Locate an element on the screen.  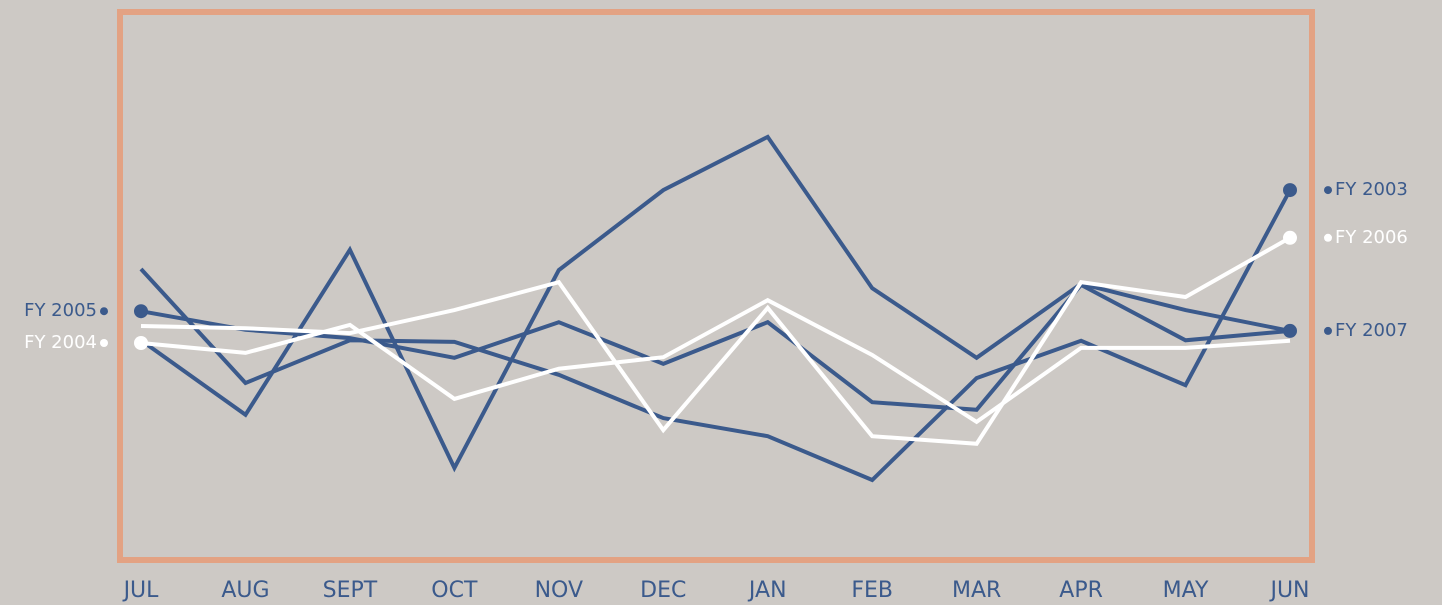
x-tick-label: SEPT is located at coordinates (350, 590).